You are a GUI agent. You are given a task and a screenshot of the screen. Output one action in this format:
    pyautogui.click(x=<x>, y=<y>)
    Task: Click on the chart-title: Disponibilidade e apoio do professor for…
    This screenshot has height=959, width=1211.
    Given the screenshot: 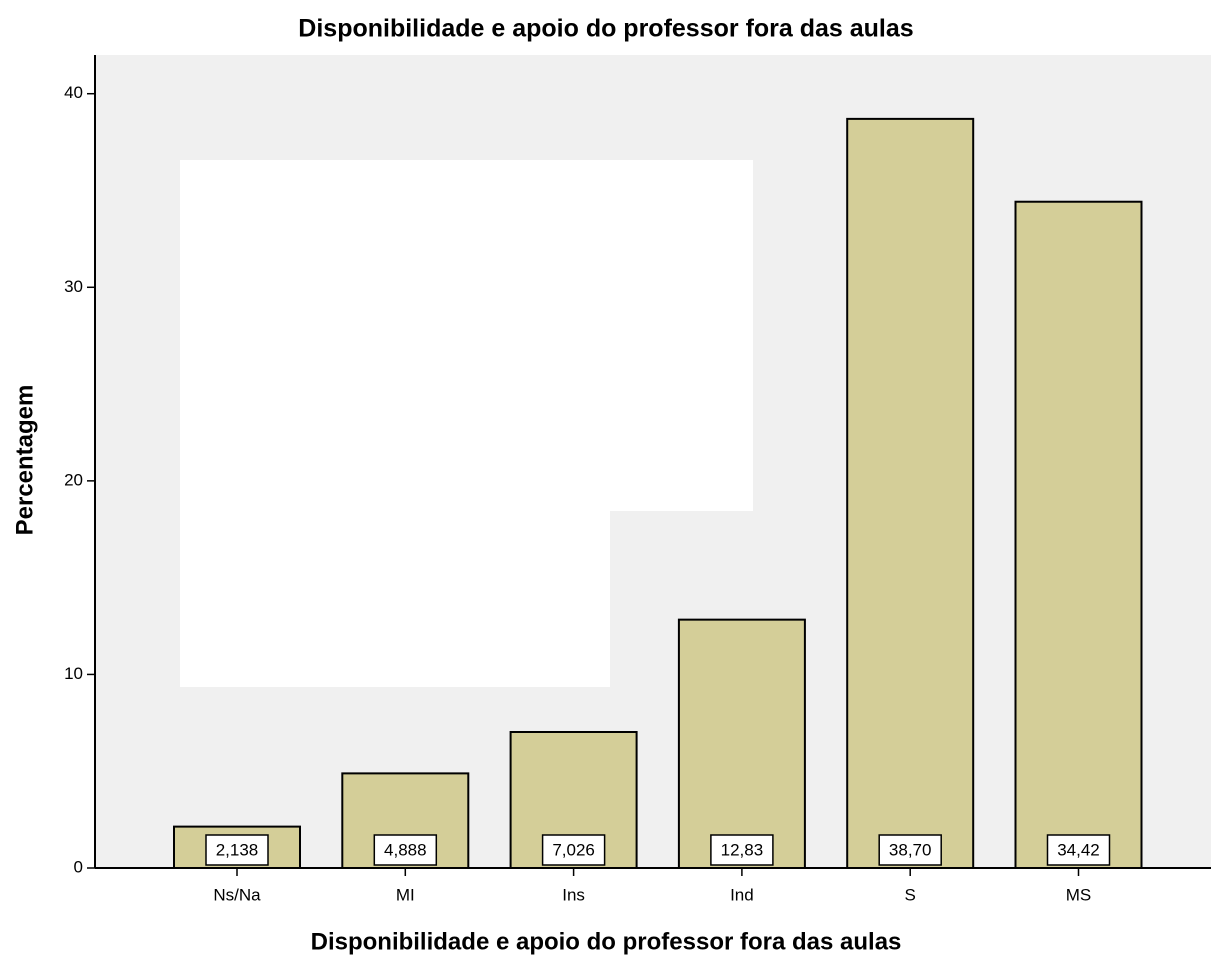 What is the action you would take?
    pyautogui.click(x=605, y=29)
    